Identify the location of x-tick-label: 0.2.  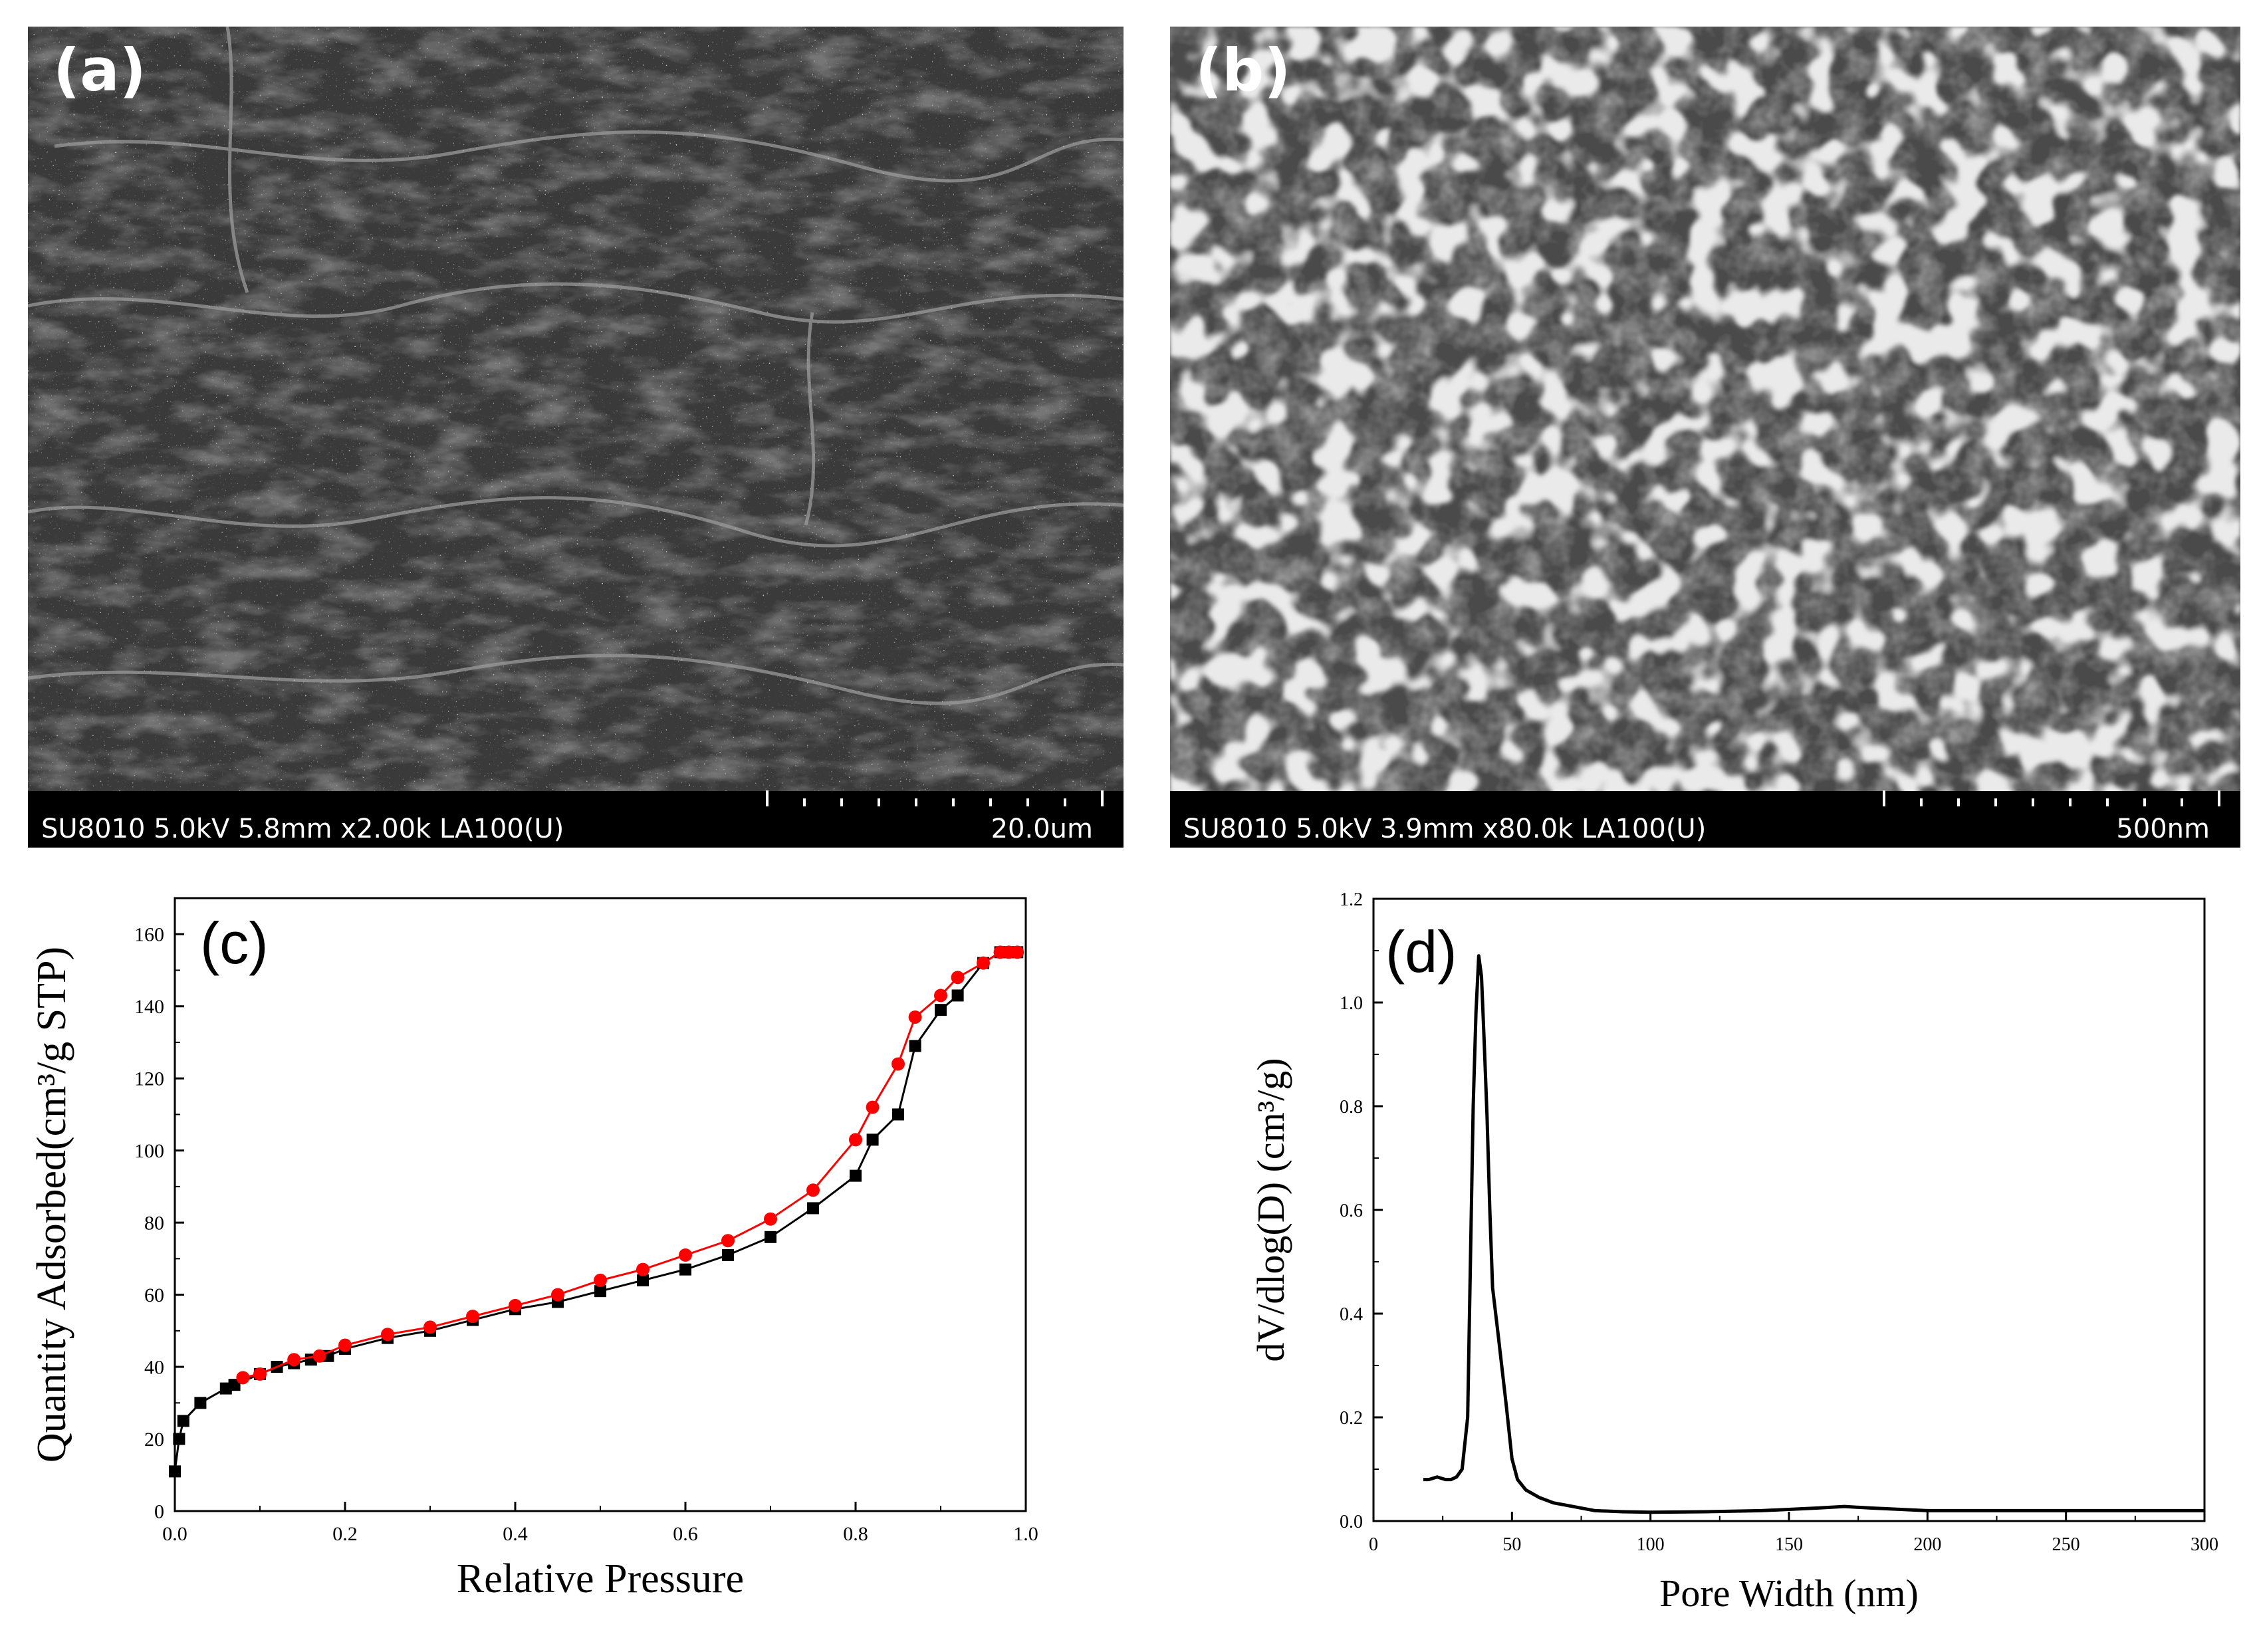
(345, 1534).